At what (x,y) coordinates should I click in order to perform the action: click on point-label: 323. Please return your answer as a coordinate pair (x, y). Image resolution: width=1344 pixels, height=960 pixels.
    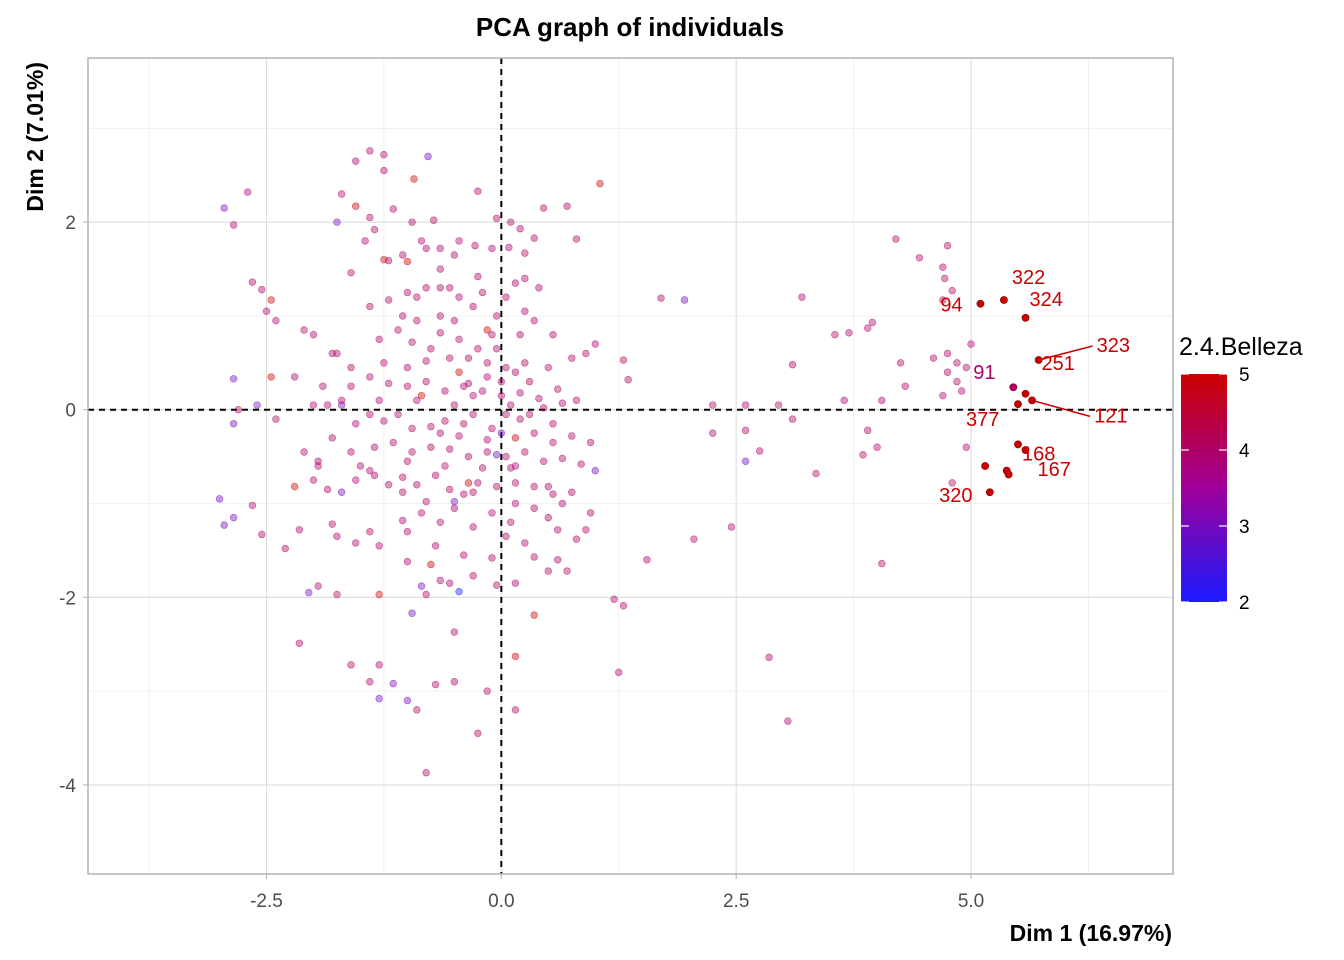
    Looking at the image, I should click on (1113, 346).